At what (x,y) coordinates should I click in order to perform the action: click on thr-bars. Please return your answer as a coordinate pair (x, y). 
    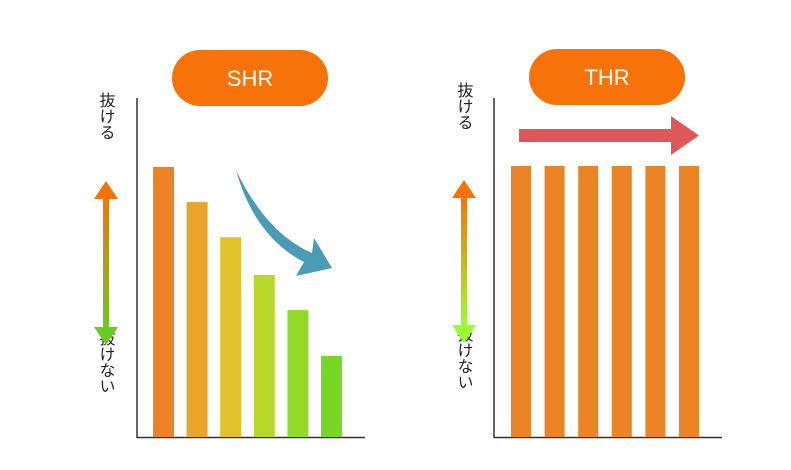
    Looking at the image, I should click on (605, 301).